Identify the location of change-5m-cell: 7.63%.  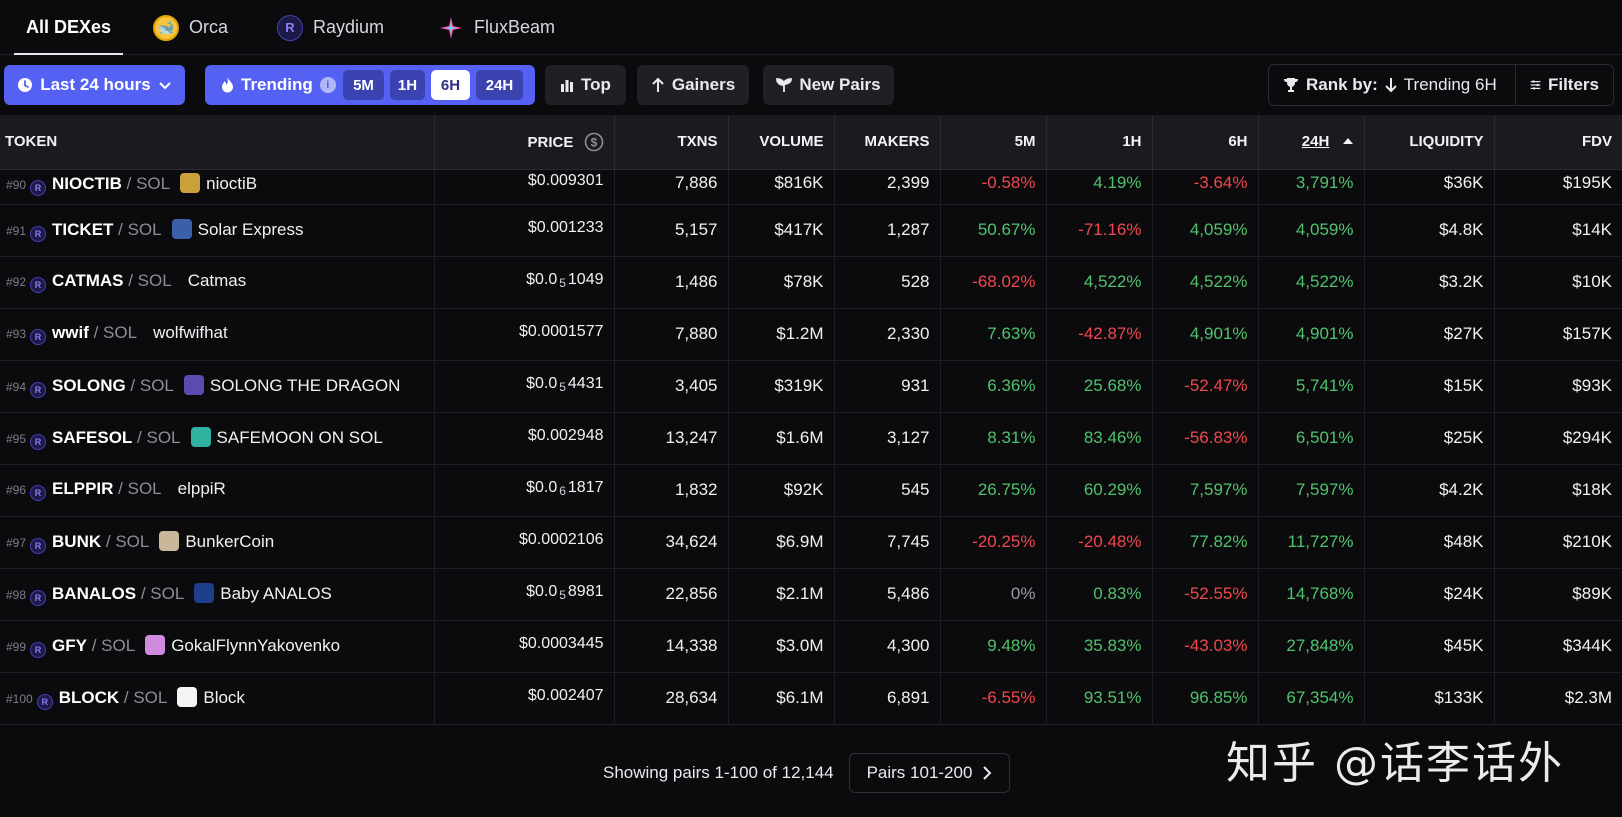
(993, 334).